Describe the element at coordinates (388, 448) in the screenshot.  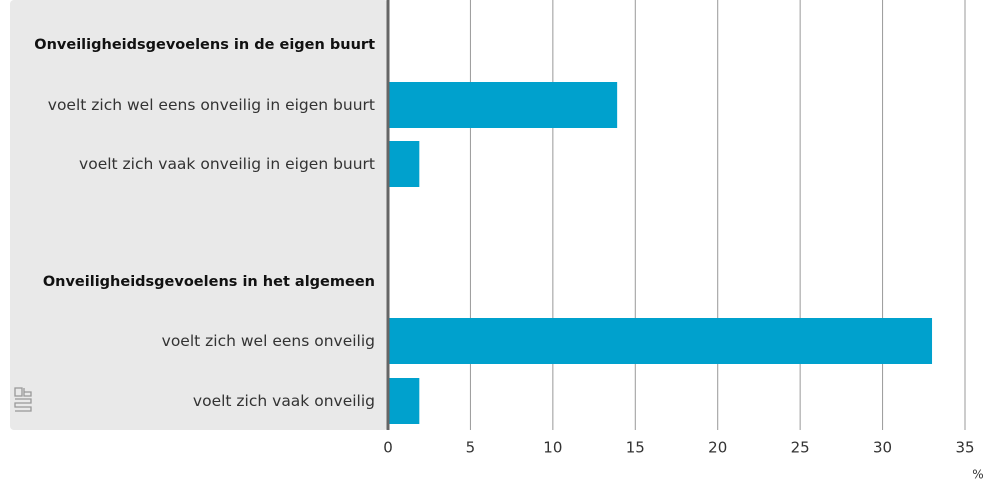
I see `x-tick-label: 0` at that location.